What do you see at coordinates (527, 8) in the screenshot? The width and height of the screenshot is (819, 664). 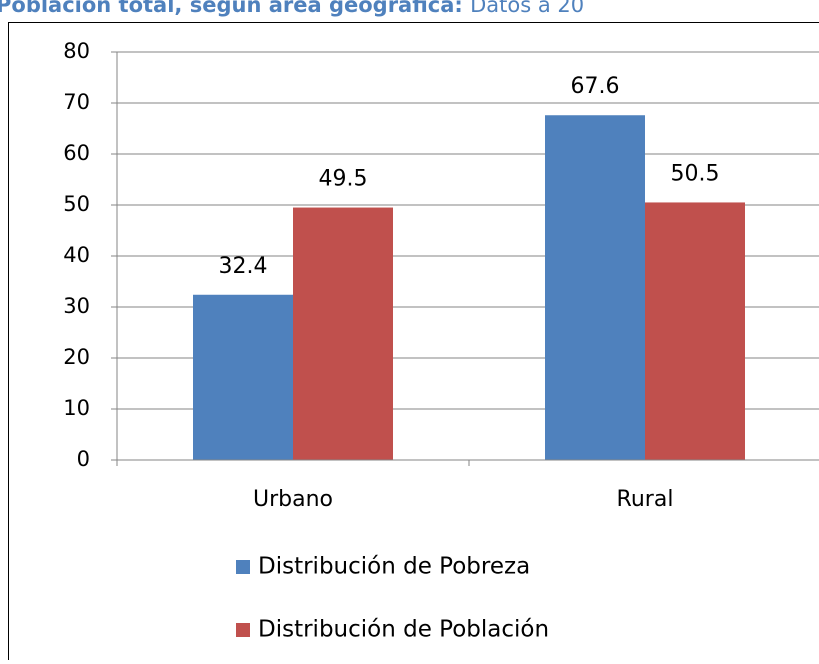 I see `subtitle-text: Datos a 20` at bounding box center [527, 8].